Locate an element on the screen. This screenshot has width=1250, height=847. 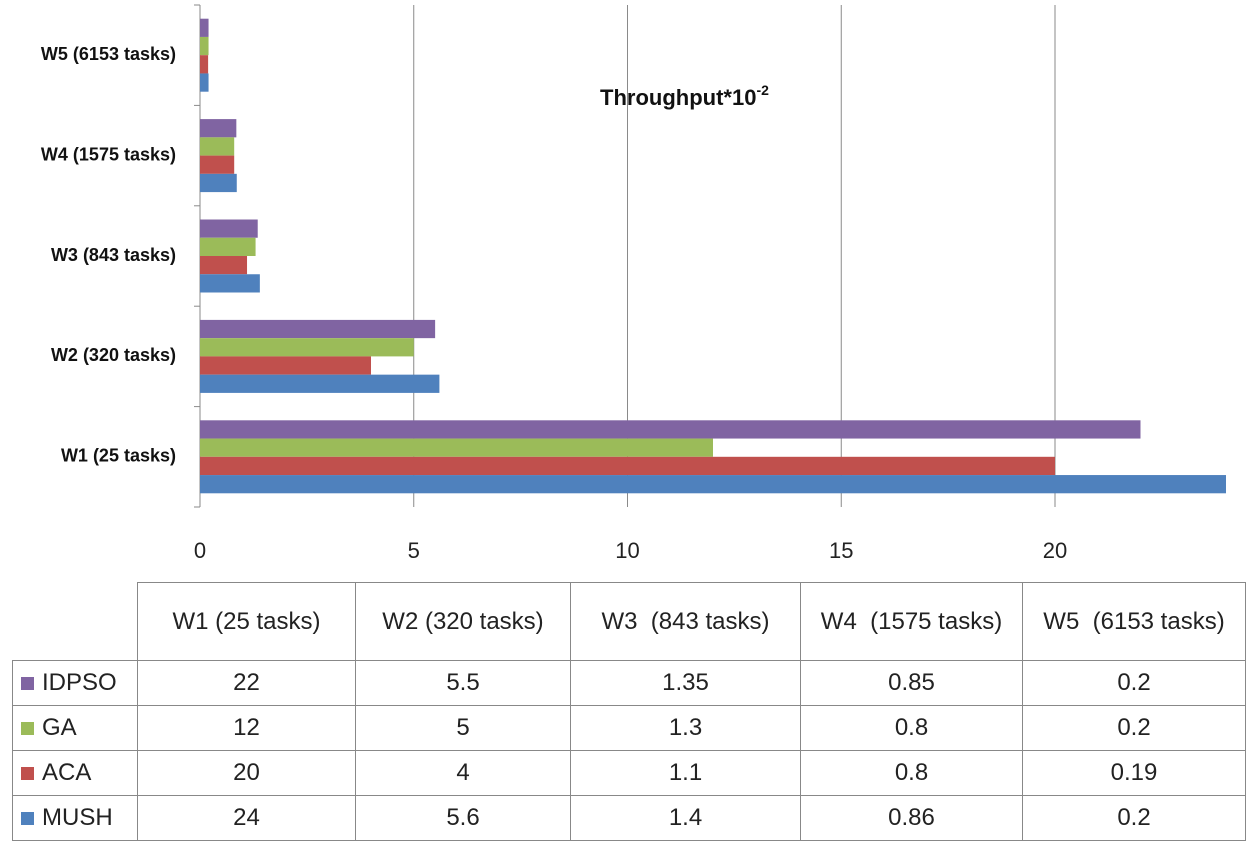
table-row: GA 12 5 1.3 0.8 0.2 is located at coordinates (629, 728).